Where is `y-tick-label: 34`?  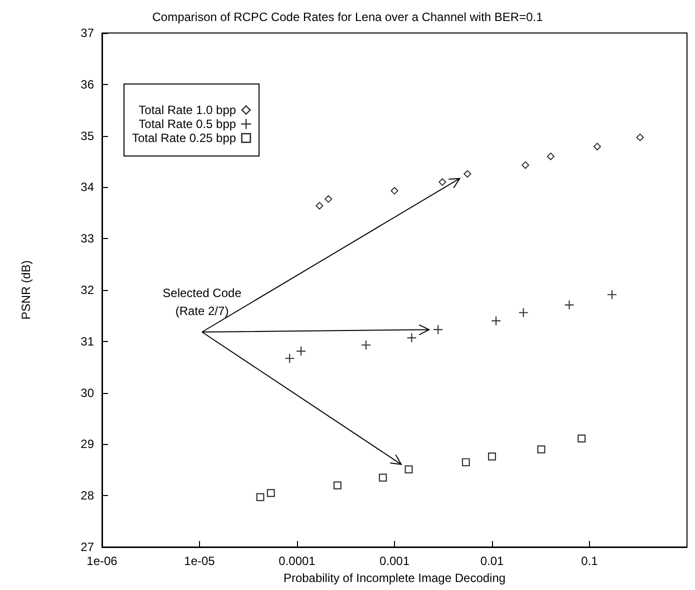 y-tick-label: 34 is located at coordinates (87, 187).